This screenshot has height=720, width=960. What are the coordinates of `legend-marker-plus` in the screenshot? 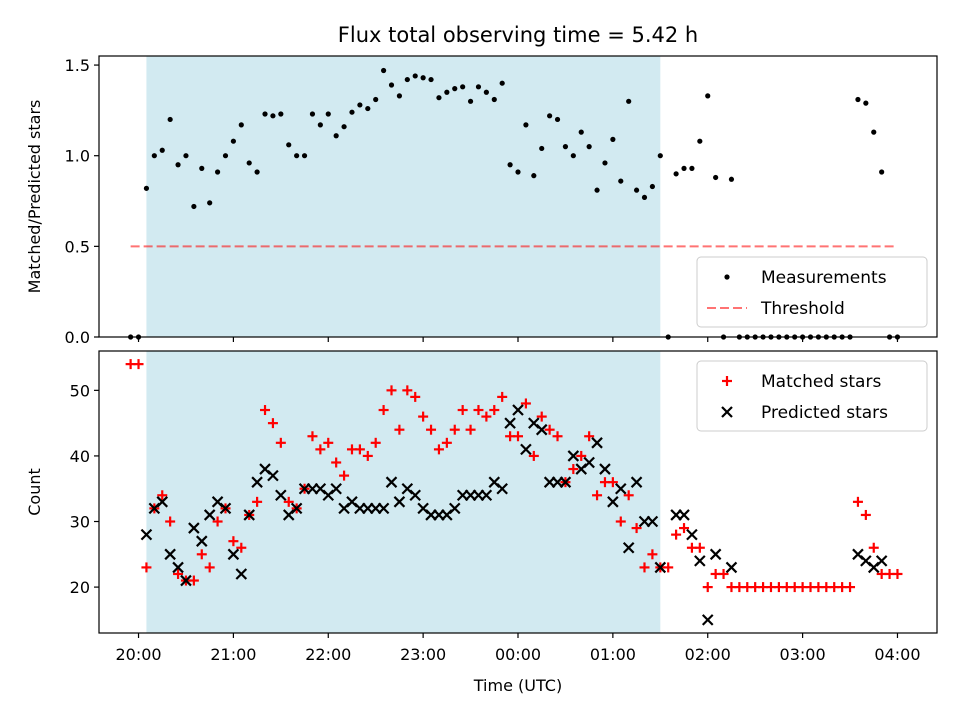 It's located at (727, 381).